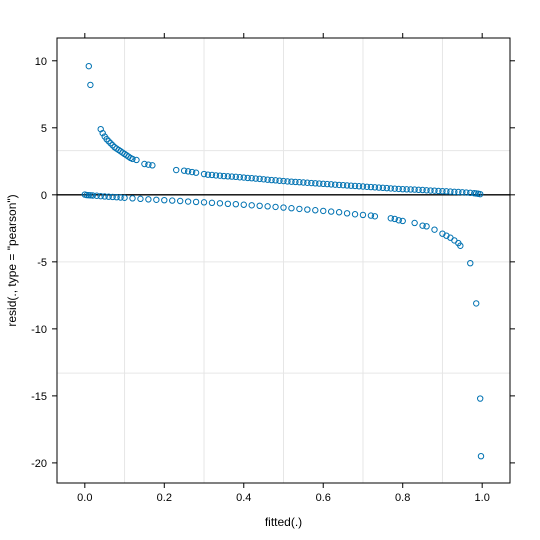 The height and width of the screenshot is (540, 540). What do you see at coordinates (12, 260) in the screenshot?
I see `y-axis-label: resid(., type = "pearson")` at bounding box center [12, 260].